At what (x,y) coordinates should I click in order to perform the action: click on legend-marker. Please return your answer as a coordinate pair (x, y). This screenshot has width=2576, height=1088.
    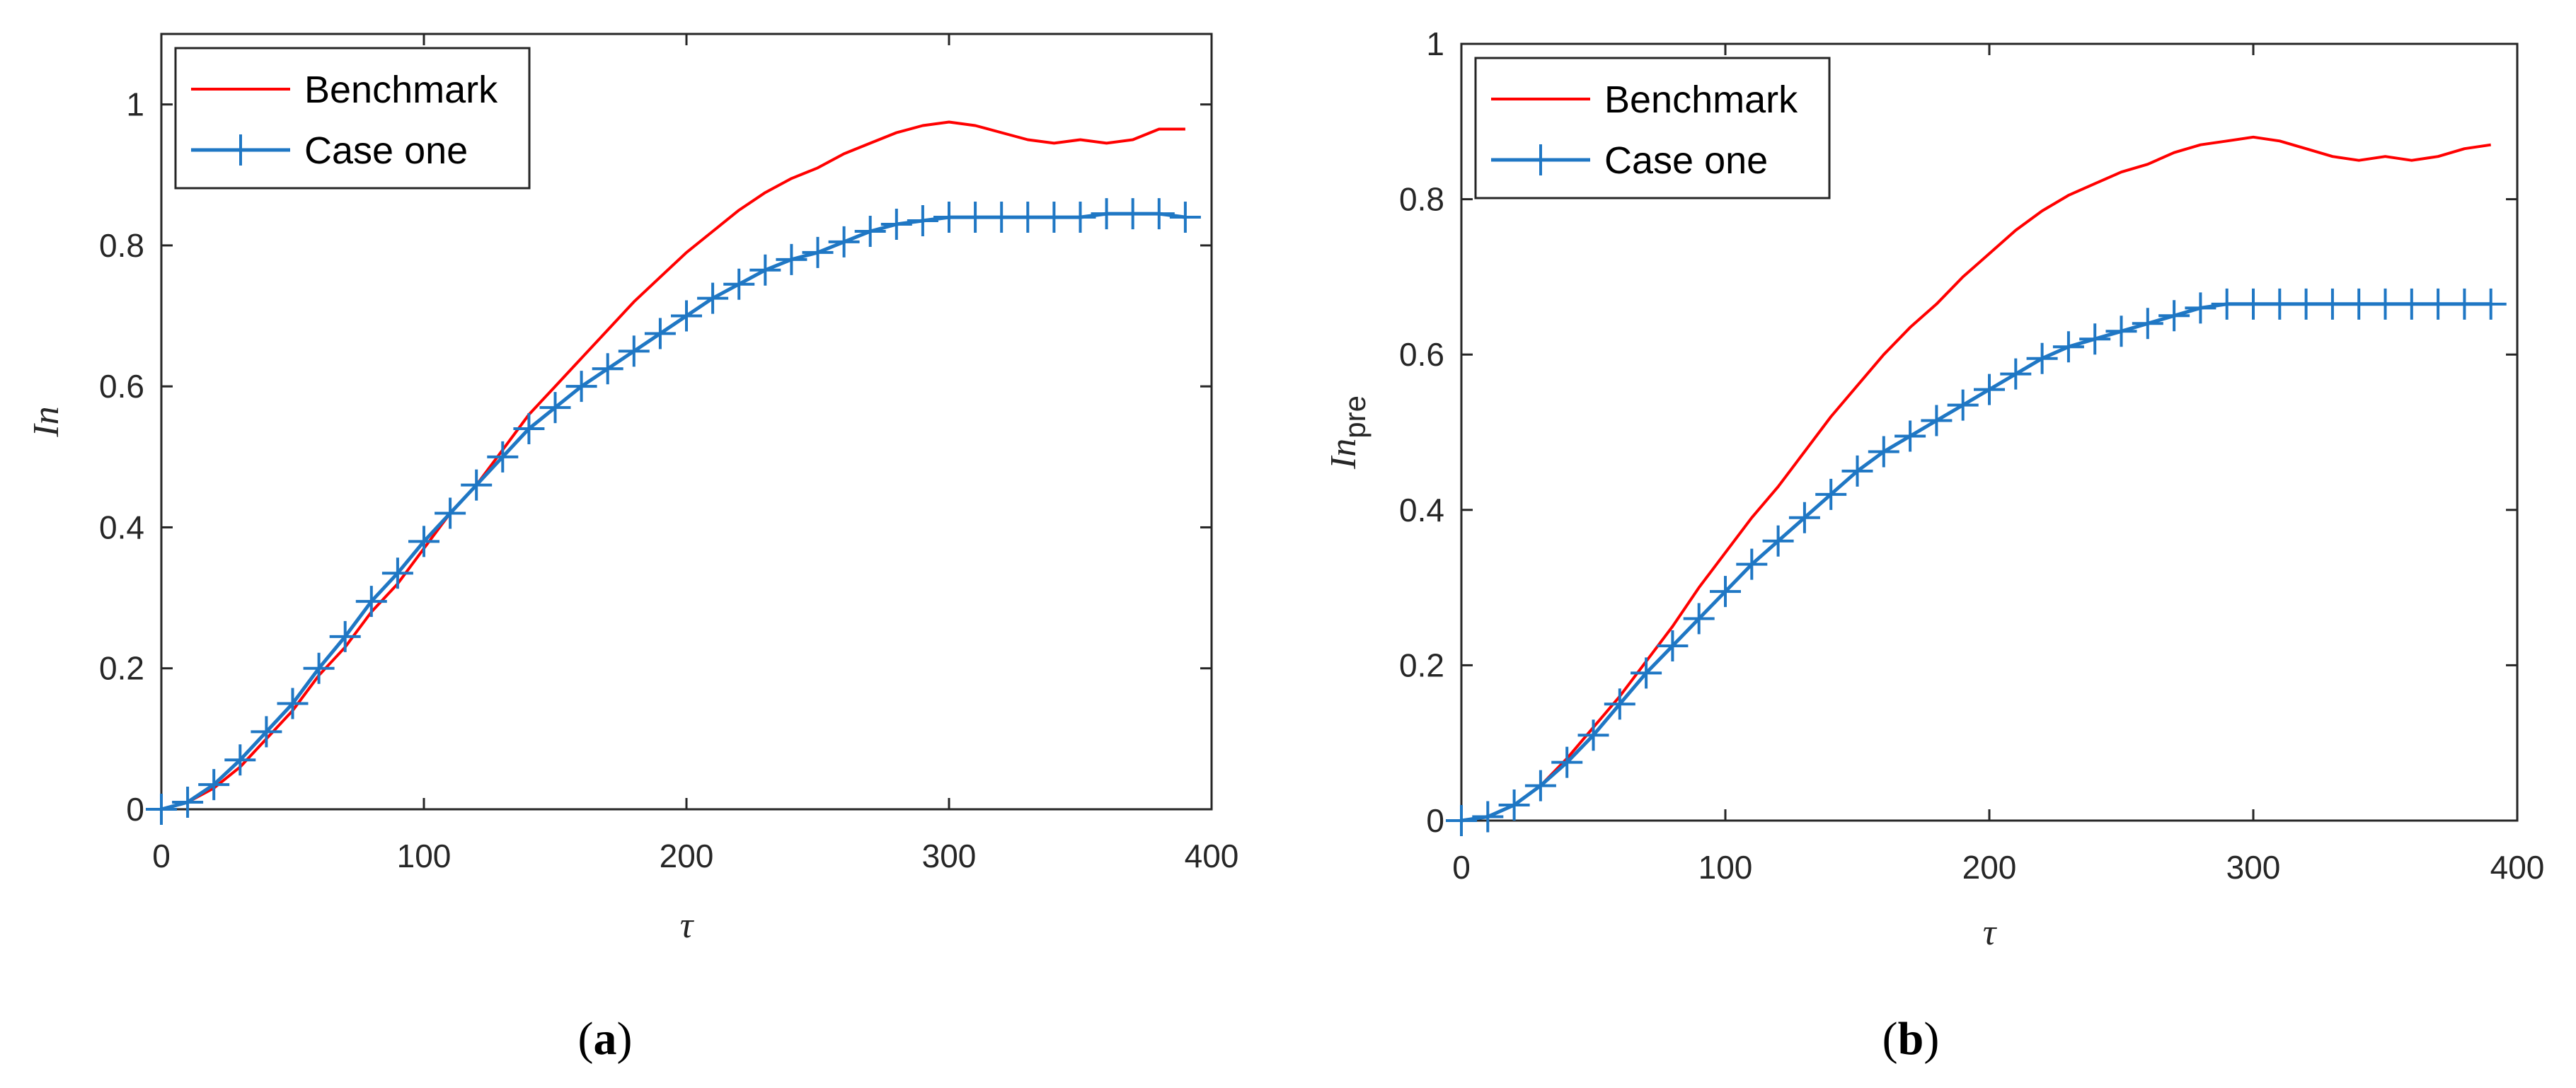
    Looking at the image, I should click on (1540, 159).